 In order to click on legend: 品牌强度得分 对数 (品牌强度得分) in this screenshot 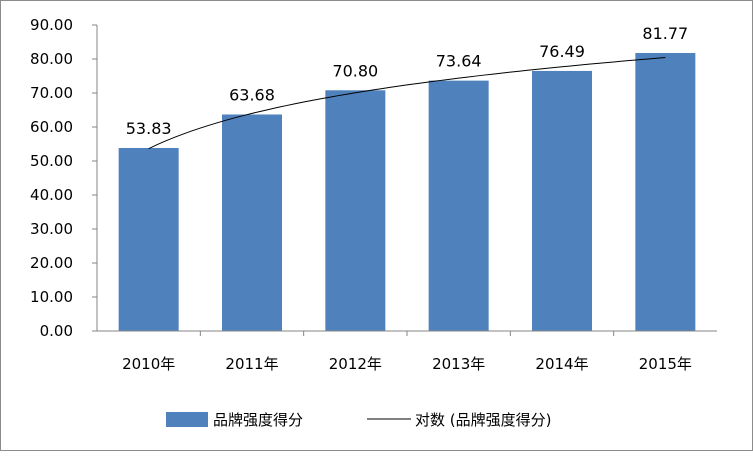, I will do `click(358, 420)`.